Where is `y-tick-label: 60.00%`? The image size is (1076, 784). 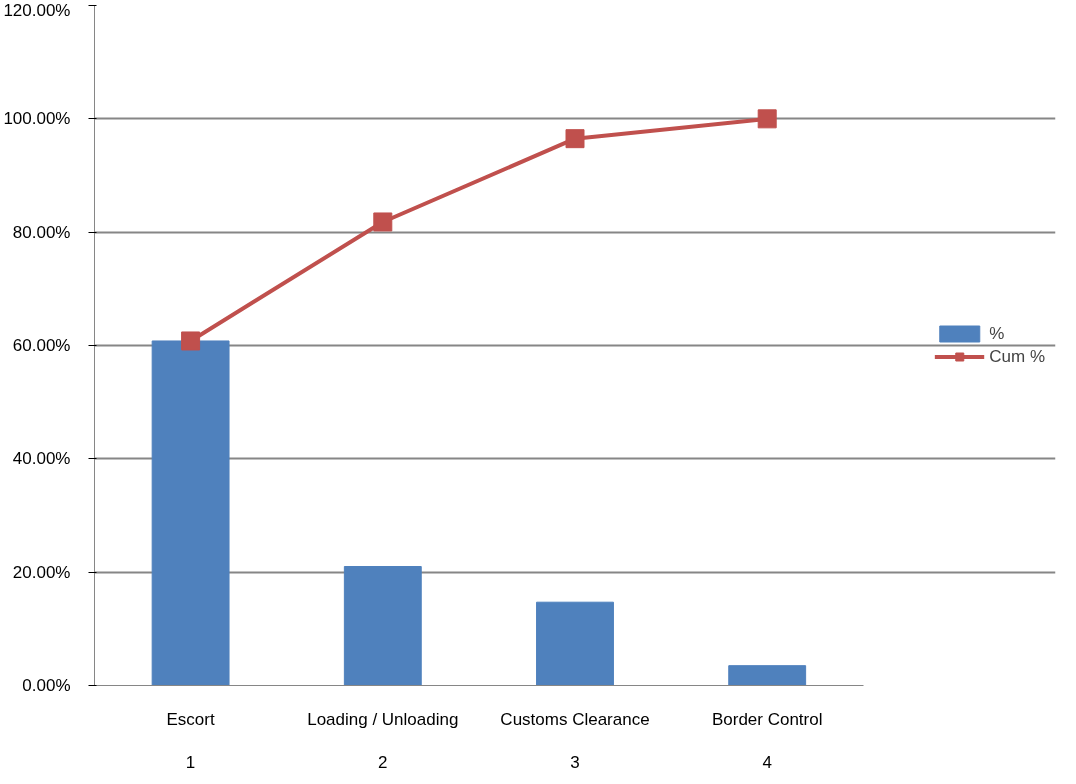 y-tick-label: 60.00% is located at coordinates (41, 345).